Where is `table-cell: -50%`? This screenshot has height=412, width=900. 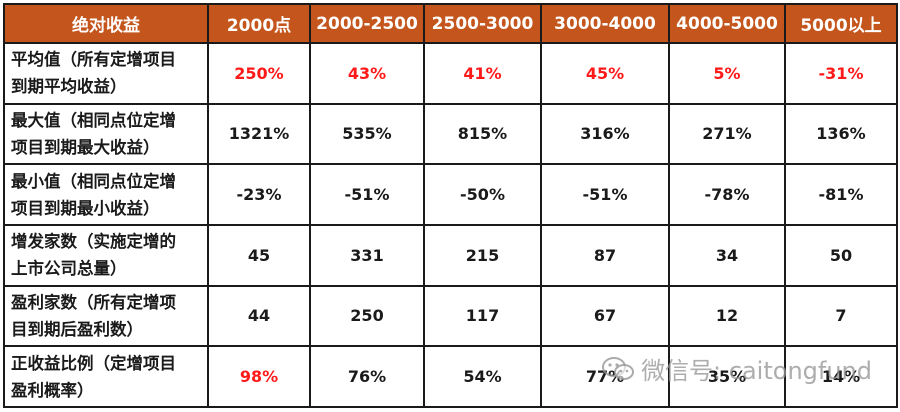 table-cell: -50% is located at coordinates (482, 194).